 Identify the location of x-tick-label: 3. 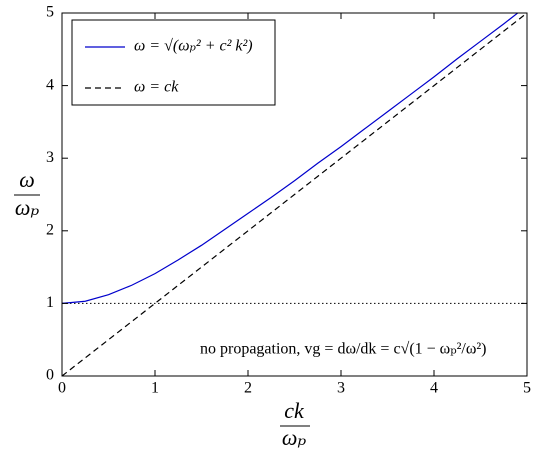
(341, 388).